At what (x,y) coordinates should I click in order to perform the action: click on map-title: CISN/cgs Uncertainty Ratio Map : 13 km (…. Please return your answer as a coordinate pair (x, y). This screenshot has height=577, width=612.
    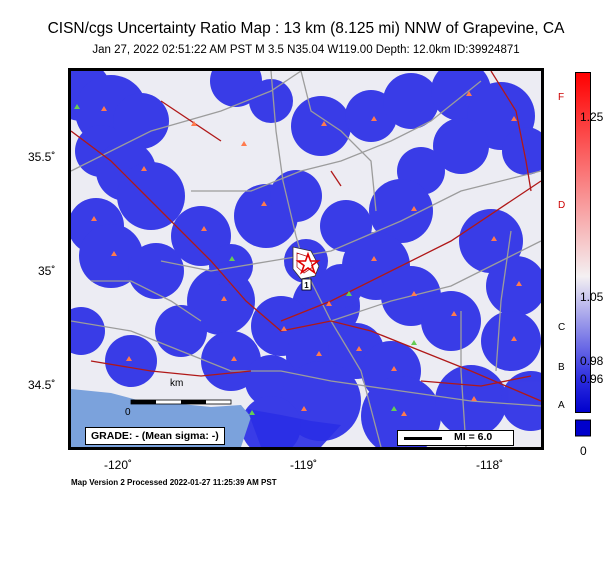
    Looking at the image, I should click on (306, 28).